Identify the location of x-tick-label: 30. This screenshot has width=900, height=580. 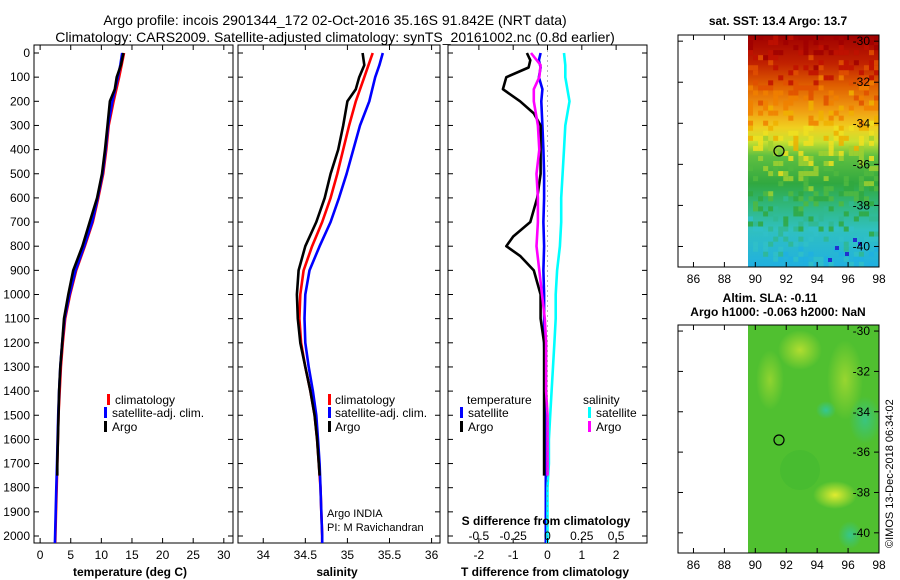
(224, 555).